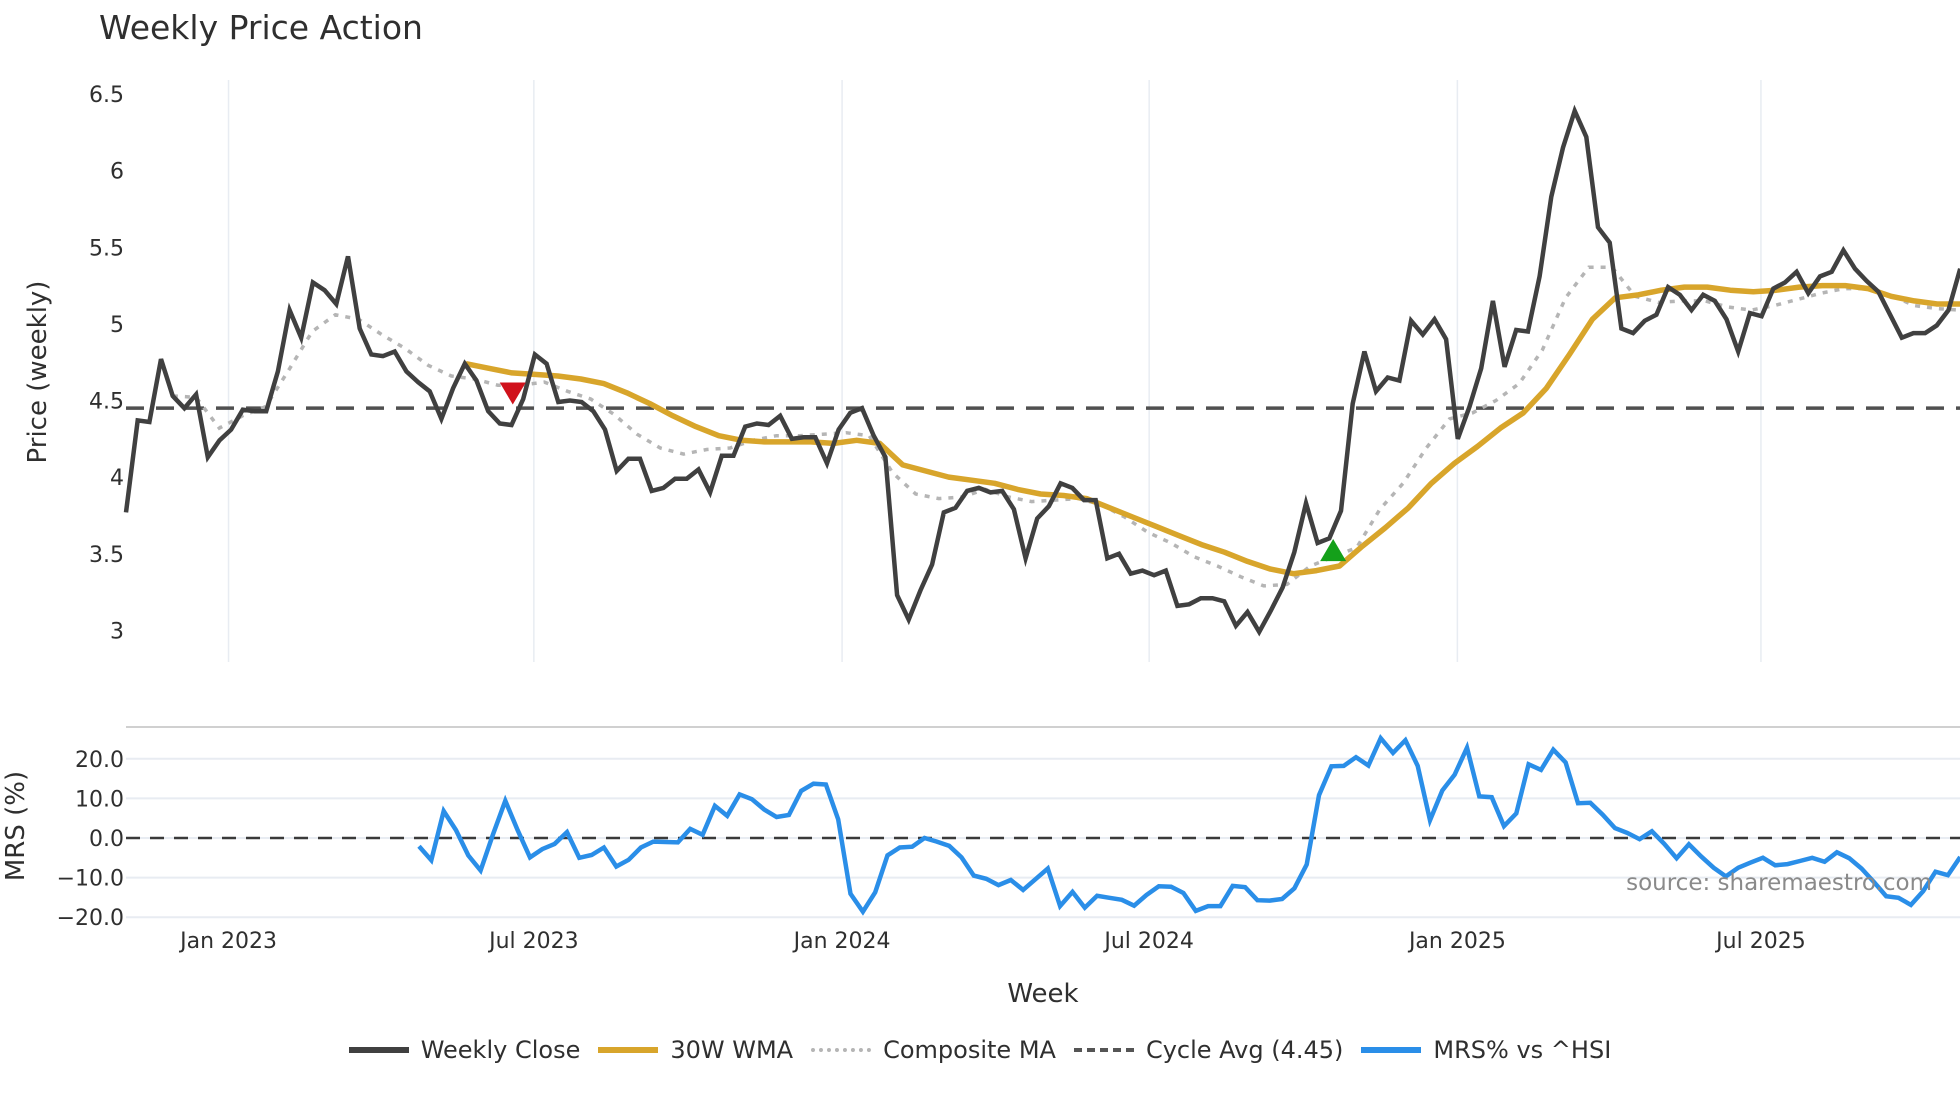  I want to click on legend-label: Cycle Avg (4.45), so click(1244, 1050).